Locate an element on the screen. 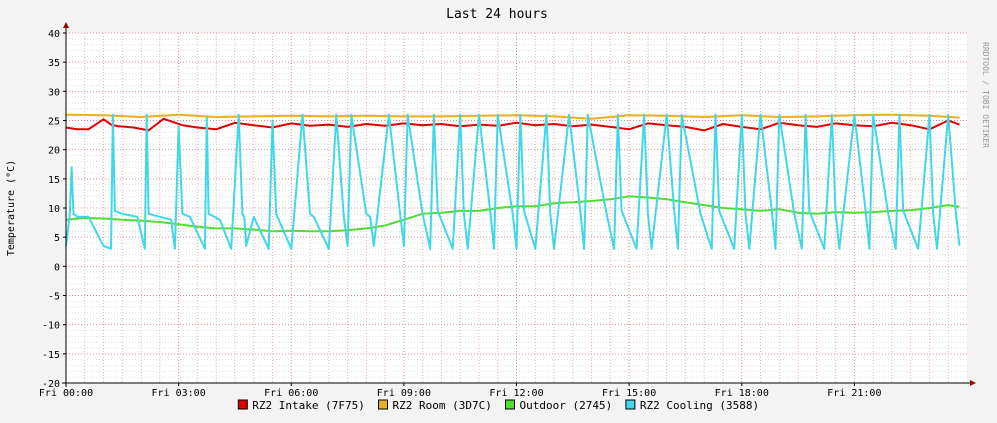  y-tick-label: 0 is located at coordinates (57, 267).